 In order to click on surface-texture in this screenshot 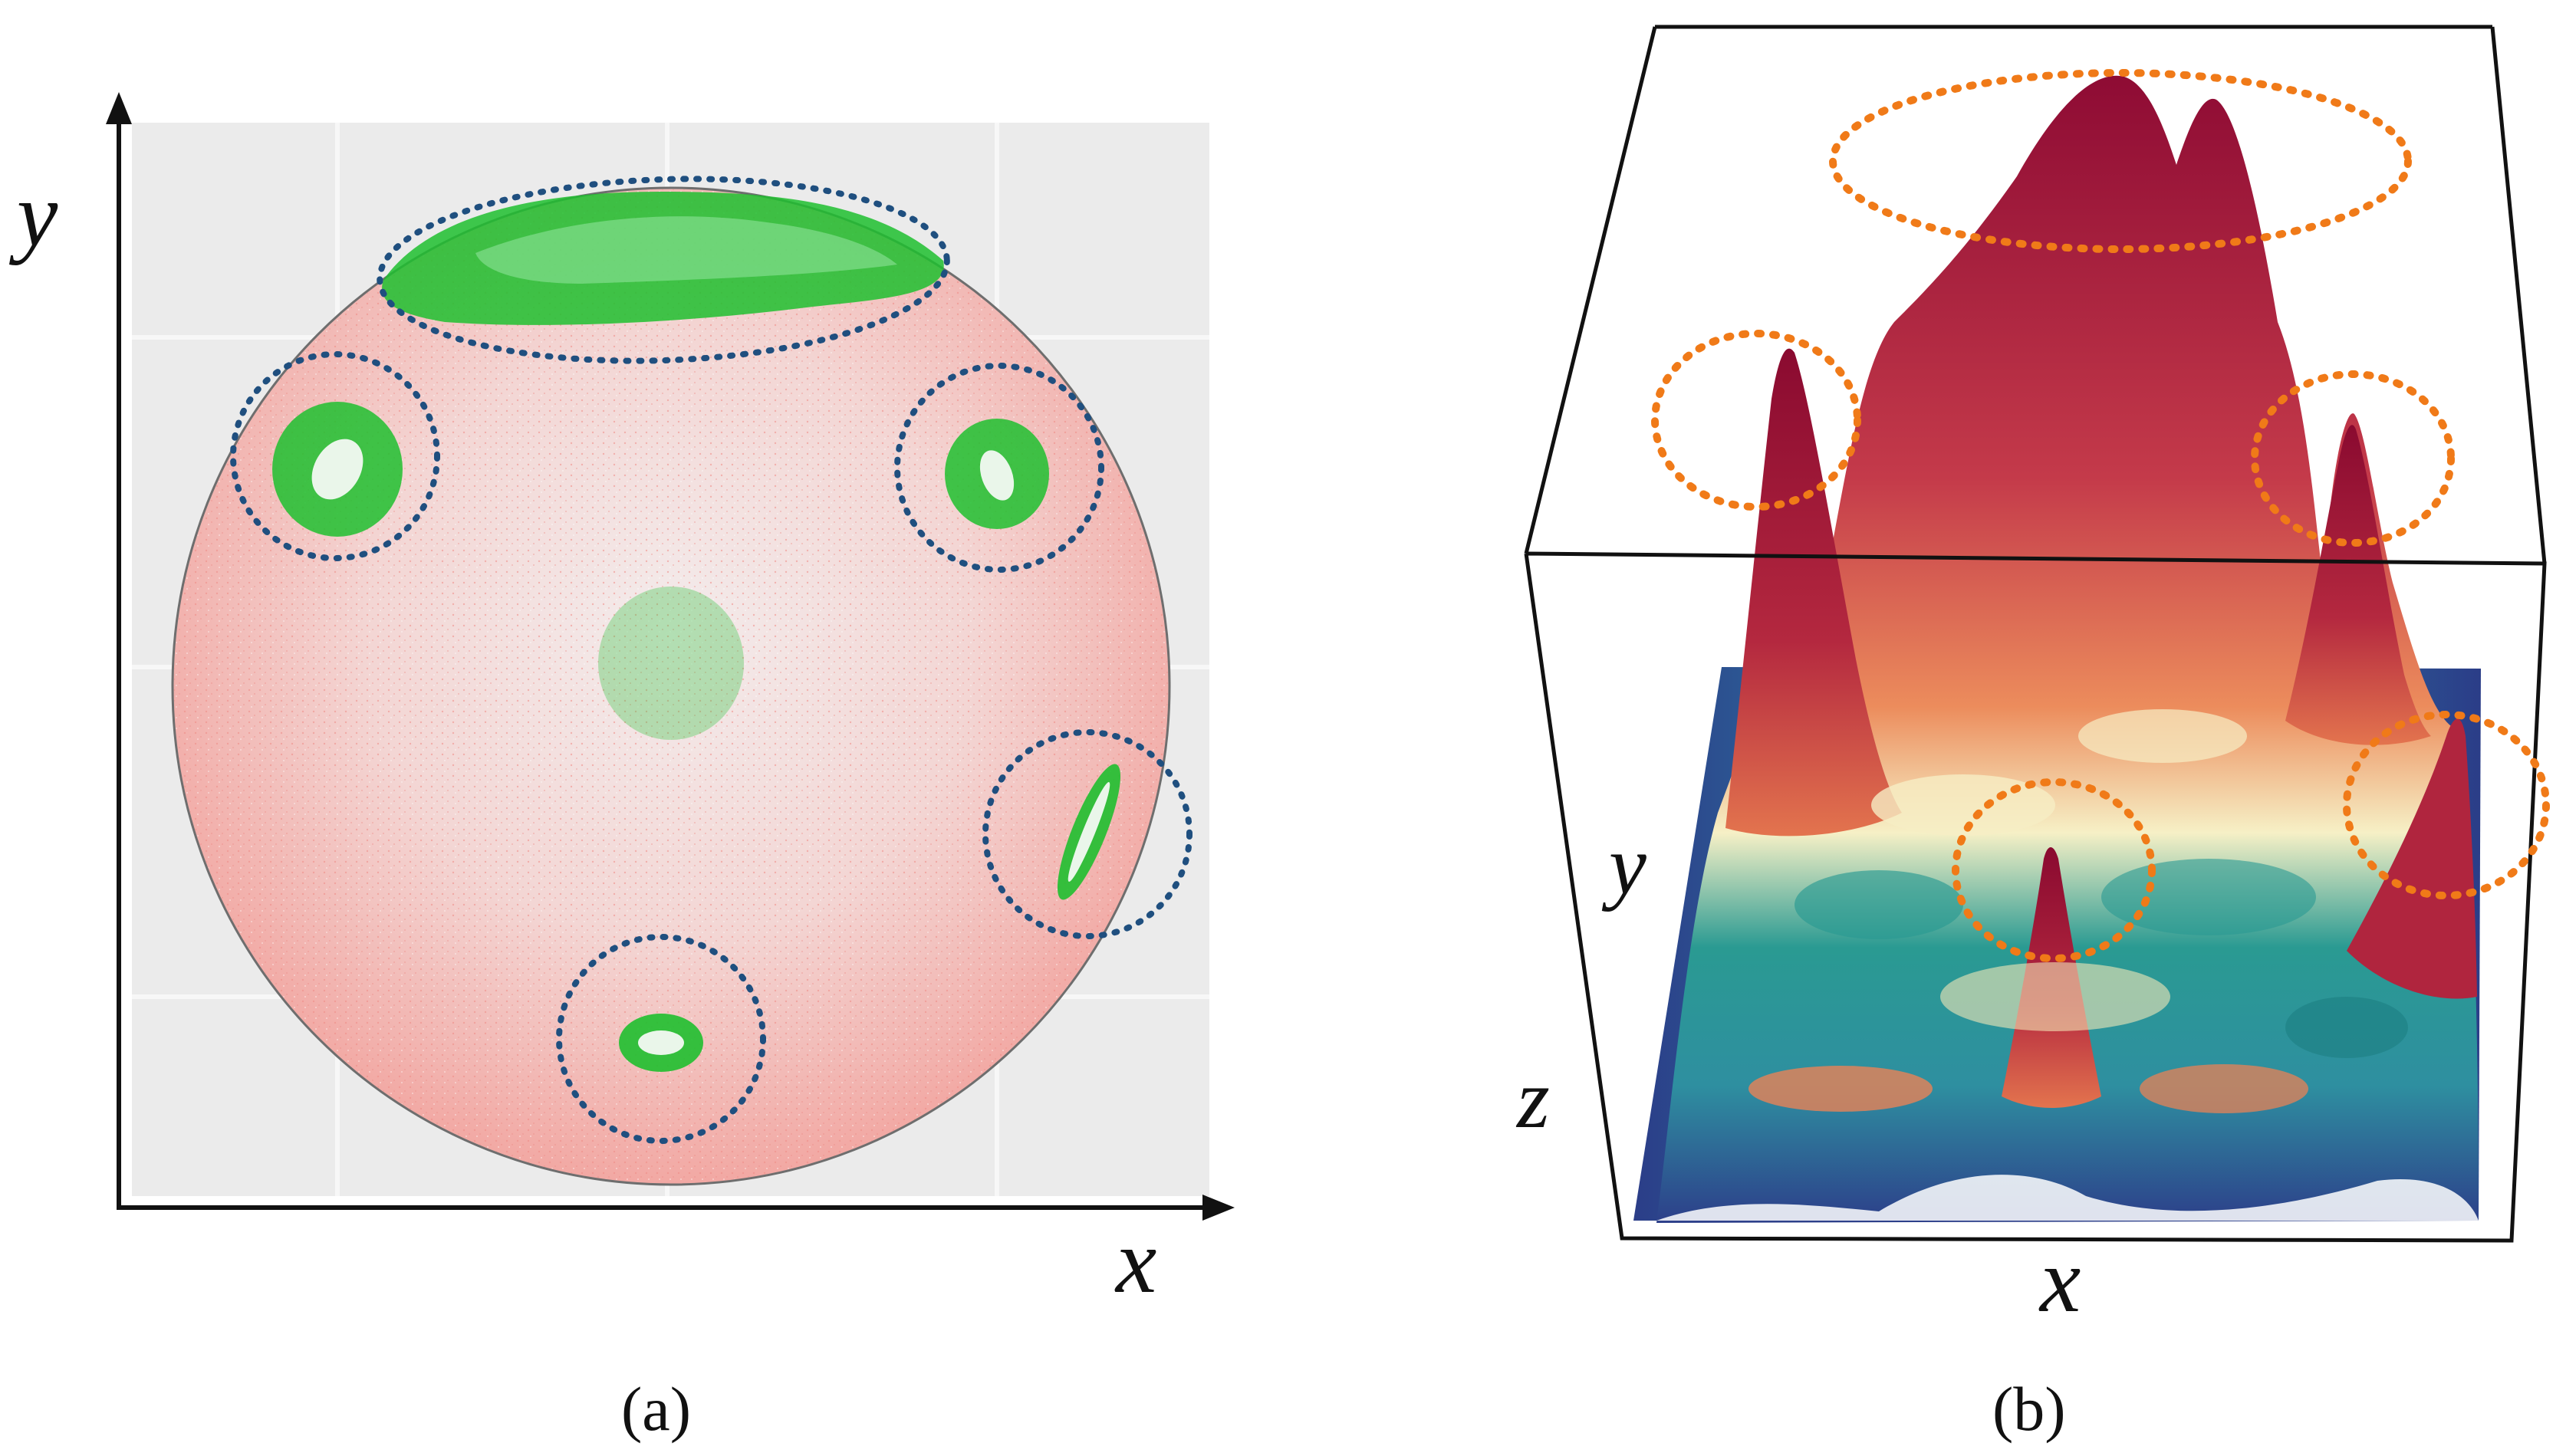, I will do `click(2078, 911)`.